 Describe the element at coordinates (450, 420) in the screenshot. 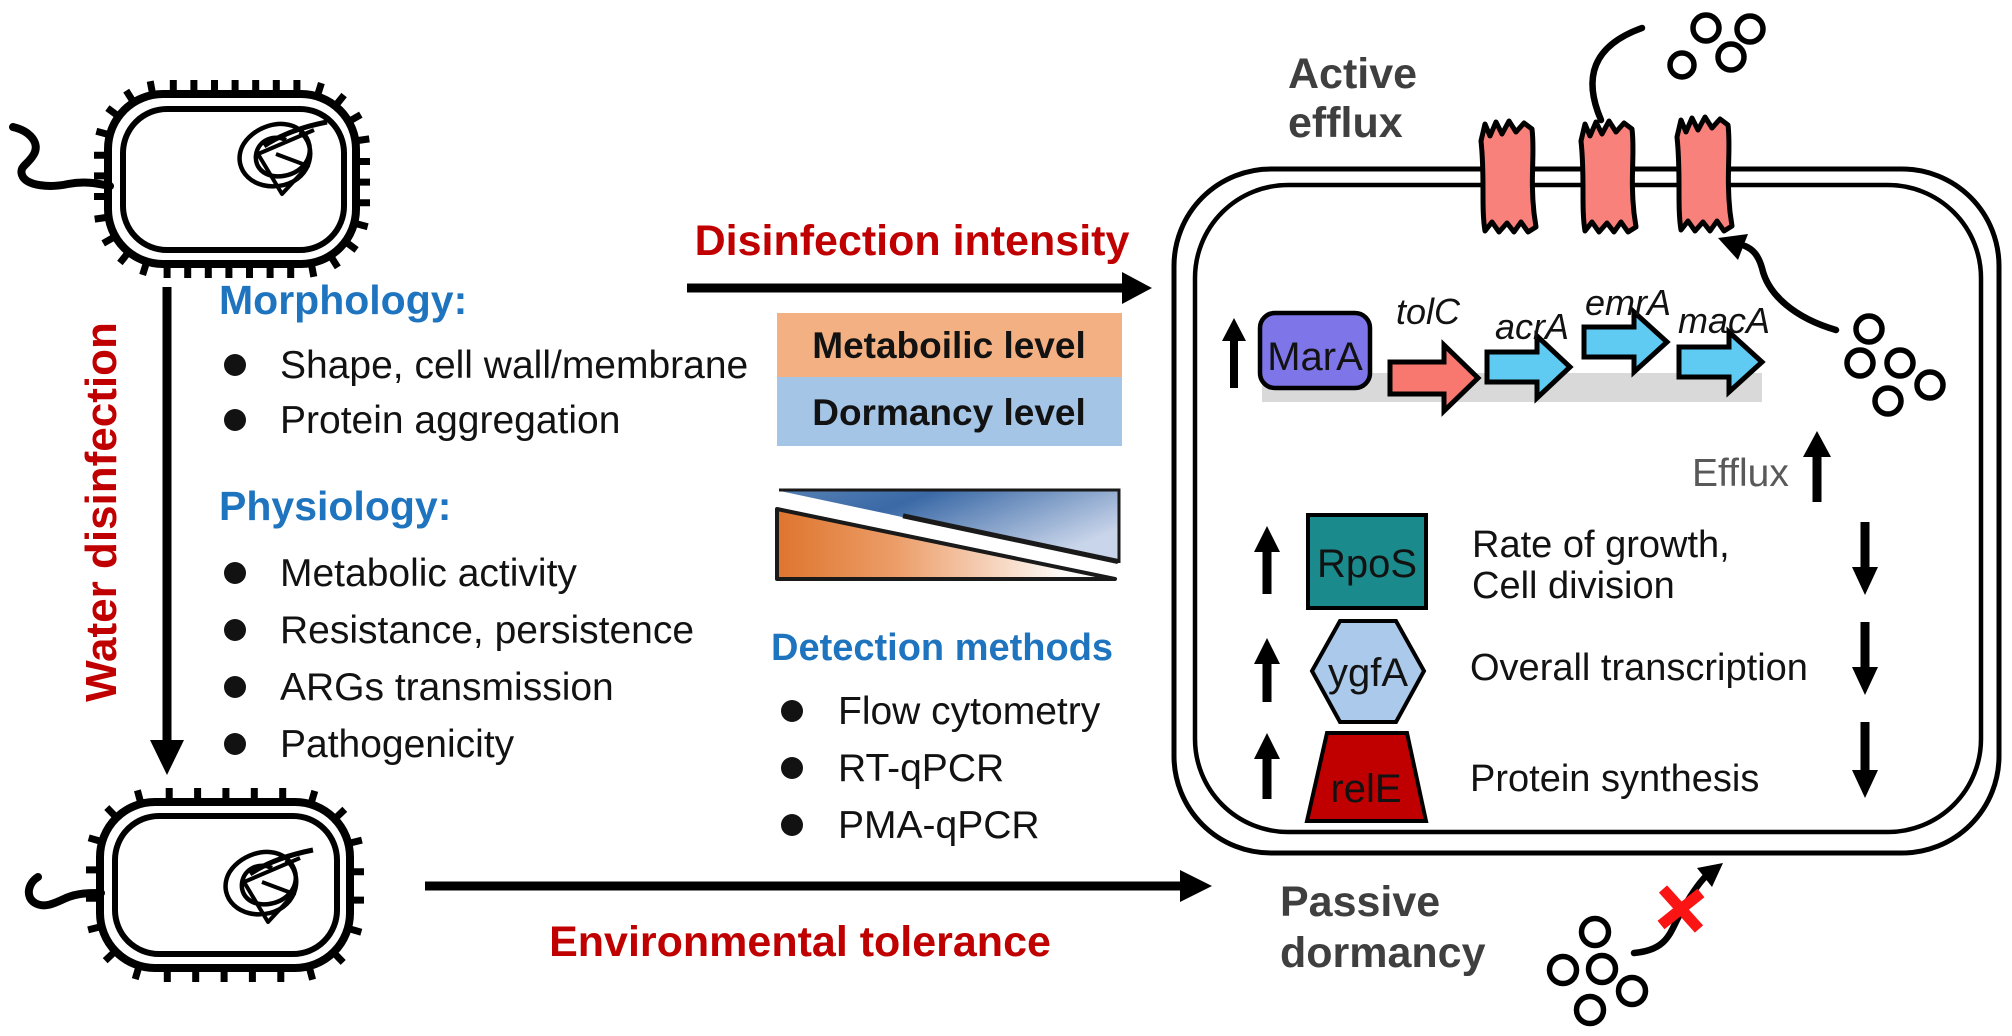

I see `svg-text: Protein aggregation` at that location.